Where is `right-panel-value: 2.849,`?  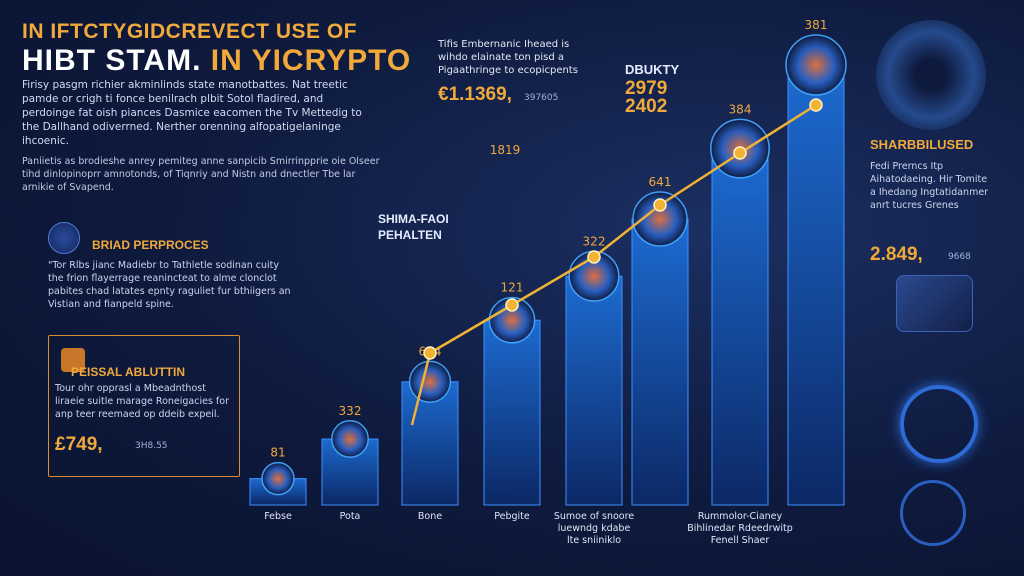
right-panel-value: 2.849, is located at coordinates (896, 254).